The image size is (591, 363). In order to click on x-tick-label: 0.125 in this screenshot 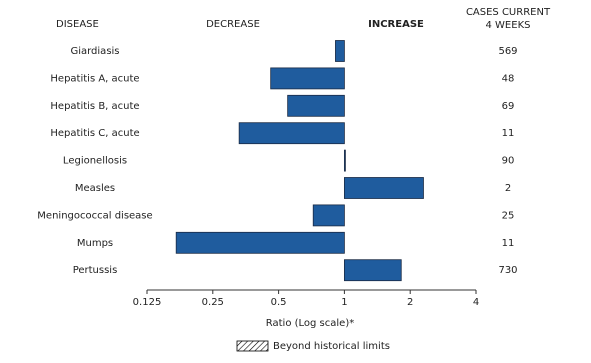, I will do `click(147, 302)`.